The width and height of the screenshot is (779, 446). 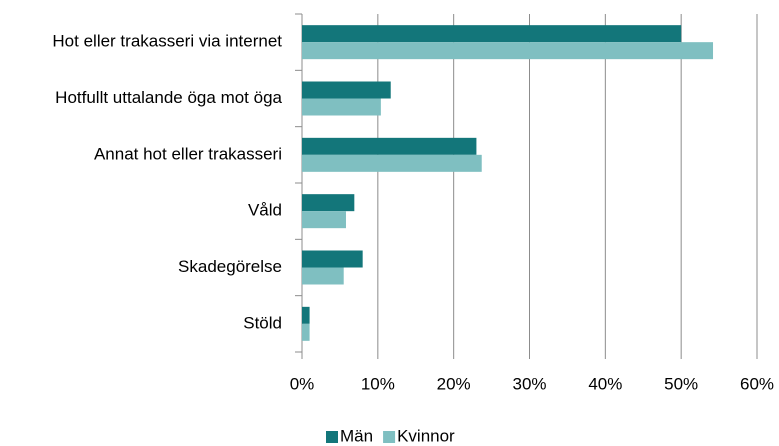 I want to click on x-tick-label: 0%, so click(x=302, y=383).